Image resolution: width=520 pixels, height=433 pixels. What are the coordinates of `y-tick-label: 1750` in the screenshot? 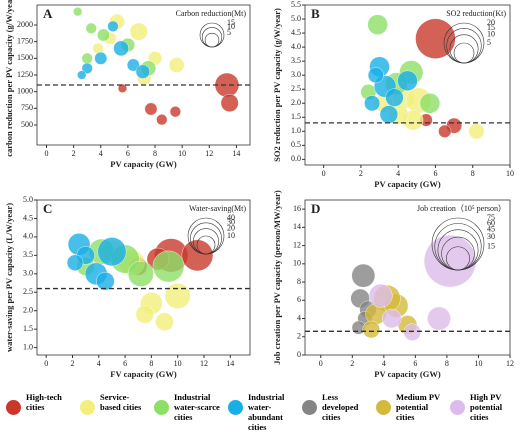 It's located at (25, 40).